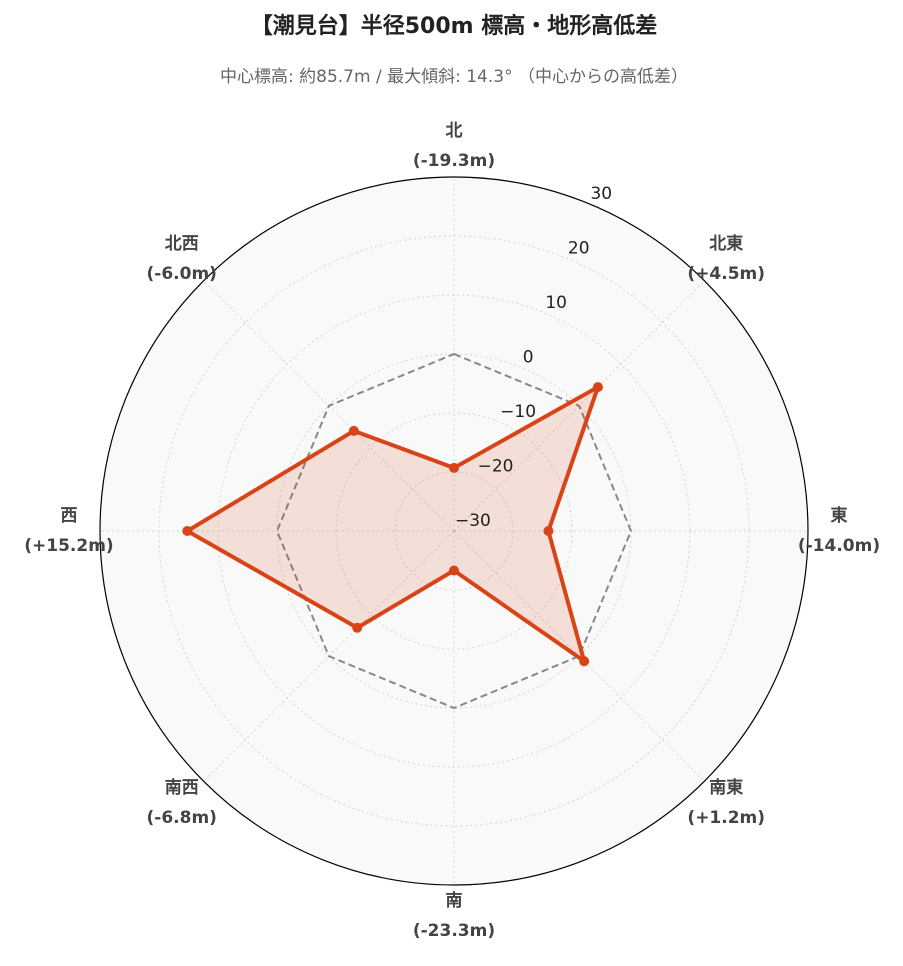  What do you see at coordinates (839, 515) in the screenshot?
I see `category-label: 東` at bounding box center [839, 515].